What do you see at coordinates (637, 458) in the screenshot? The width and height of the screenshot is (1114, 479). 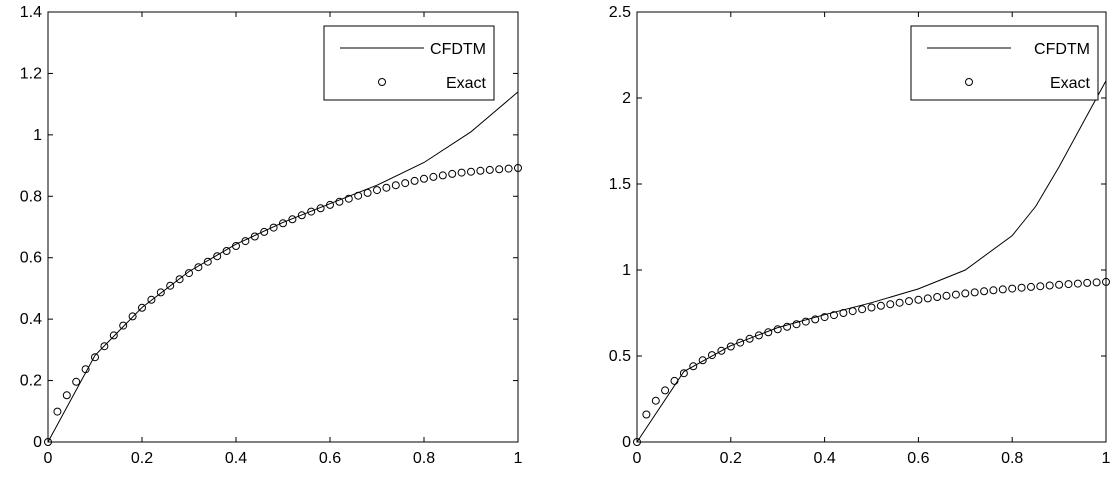 I see `x-tick-label: 0` at bounding box center [637, 458].